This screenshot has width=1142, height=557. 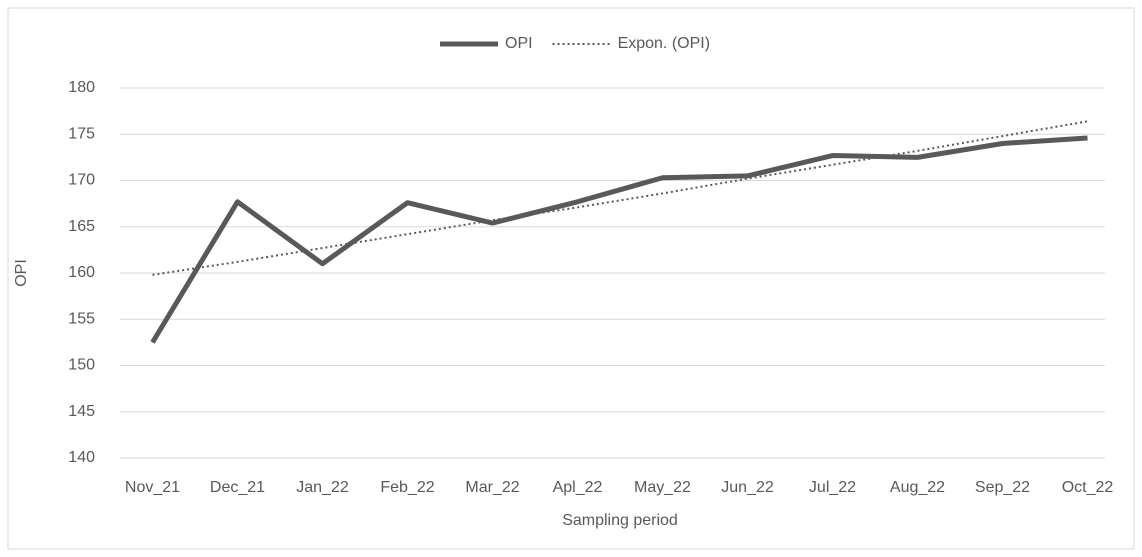 I want to click on y-tick-label: 155, so click(x=81, y=318).